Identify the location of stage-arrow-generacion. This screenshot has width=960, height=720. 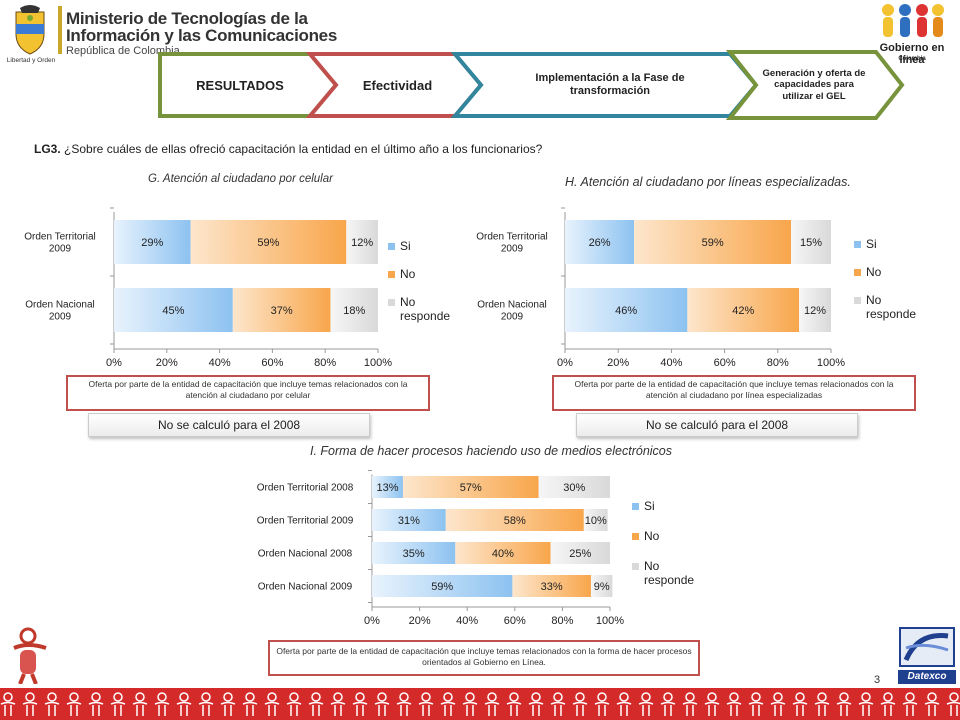
(815, 85).